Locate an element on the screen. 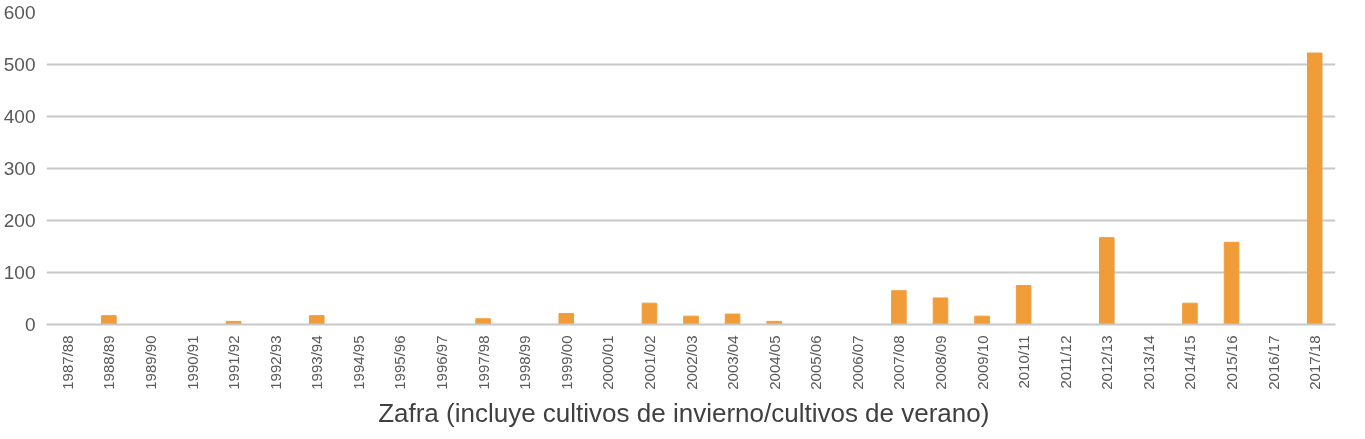 The width and height of the screenshot is (1365, 439). x-tick-label: 2000/01 is located at coordinates (608, 362).